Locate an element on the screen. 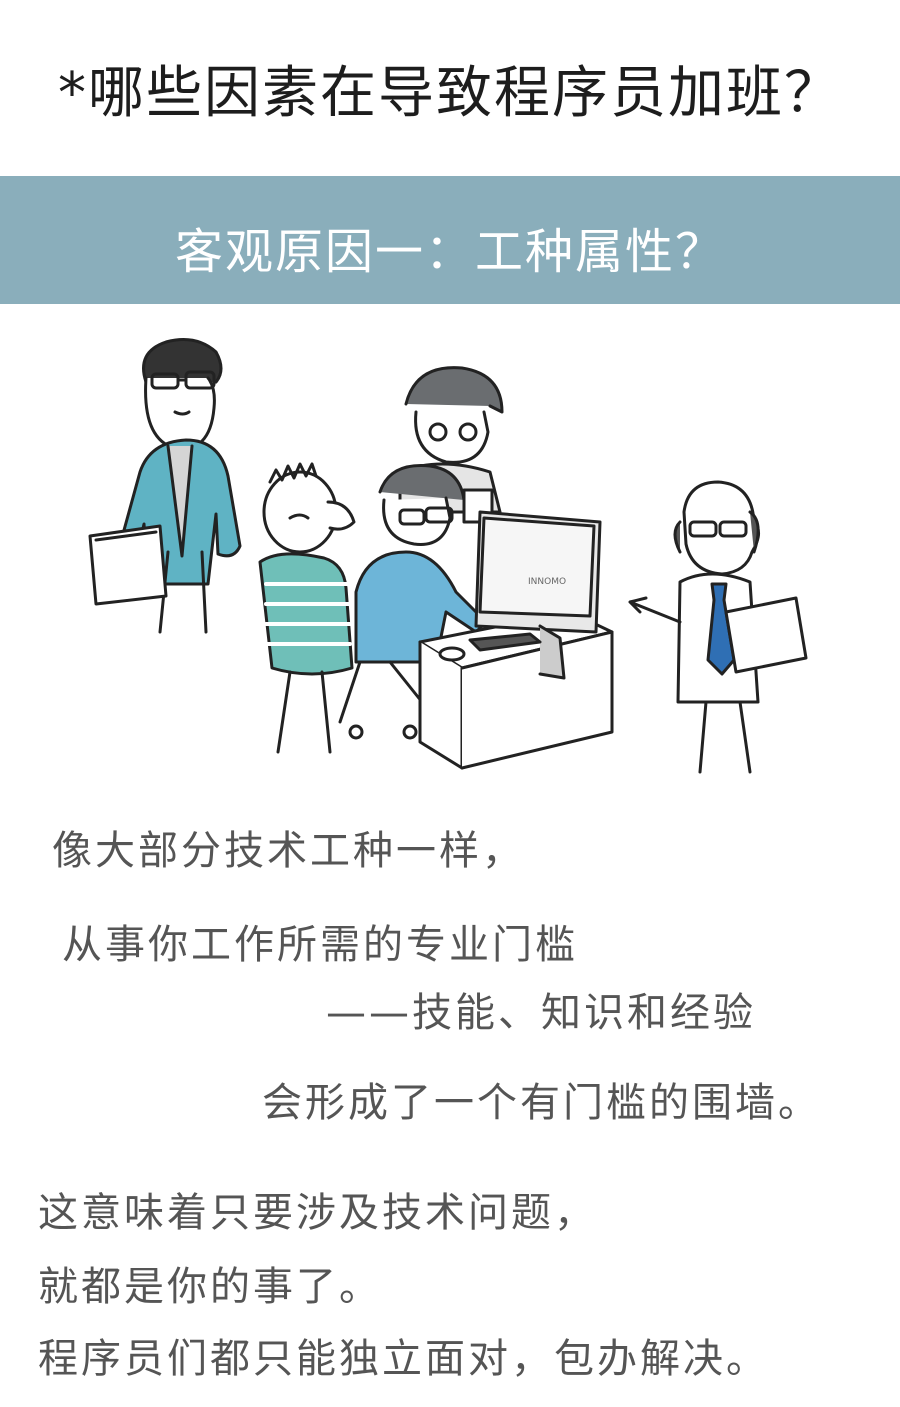 The image size is (900, 1407). body-line-5: 这意味着只要涉及技术问题， is located at coordinates (317, 1213).